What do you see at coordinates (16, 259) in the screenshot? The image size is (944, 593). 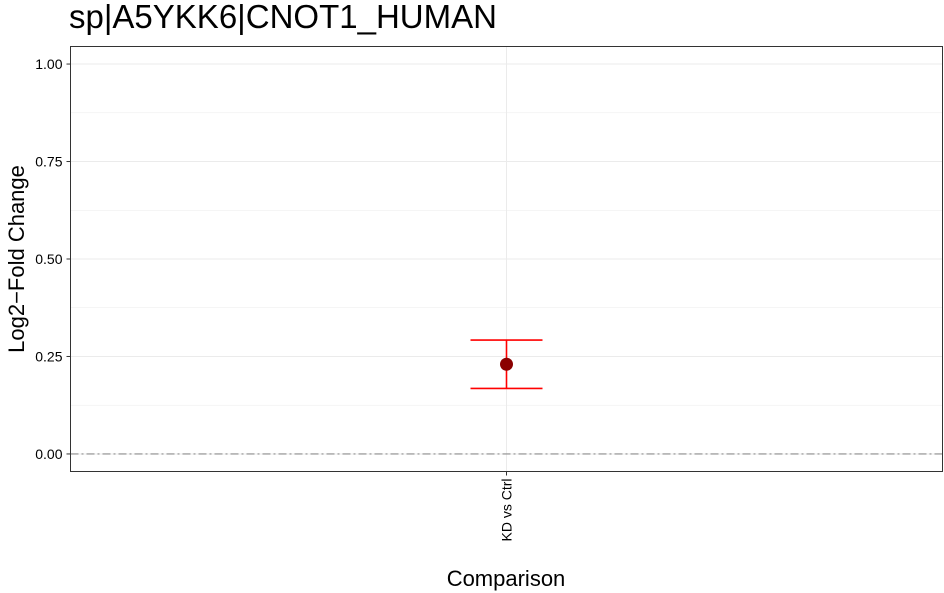 I see `y-axis-title: Log2−Fold Change` at bounding box center [16, 259].